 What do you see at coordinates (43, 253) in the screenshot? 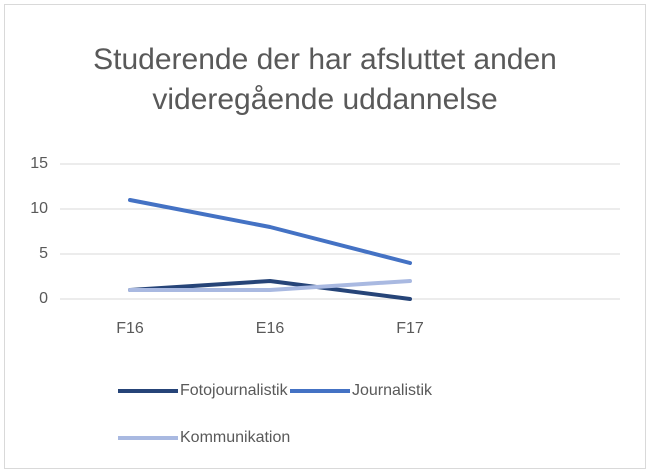
I see `y-tick-label: 5` at bounding box center [43, 253].